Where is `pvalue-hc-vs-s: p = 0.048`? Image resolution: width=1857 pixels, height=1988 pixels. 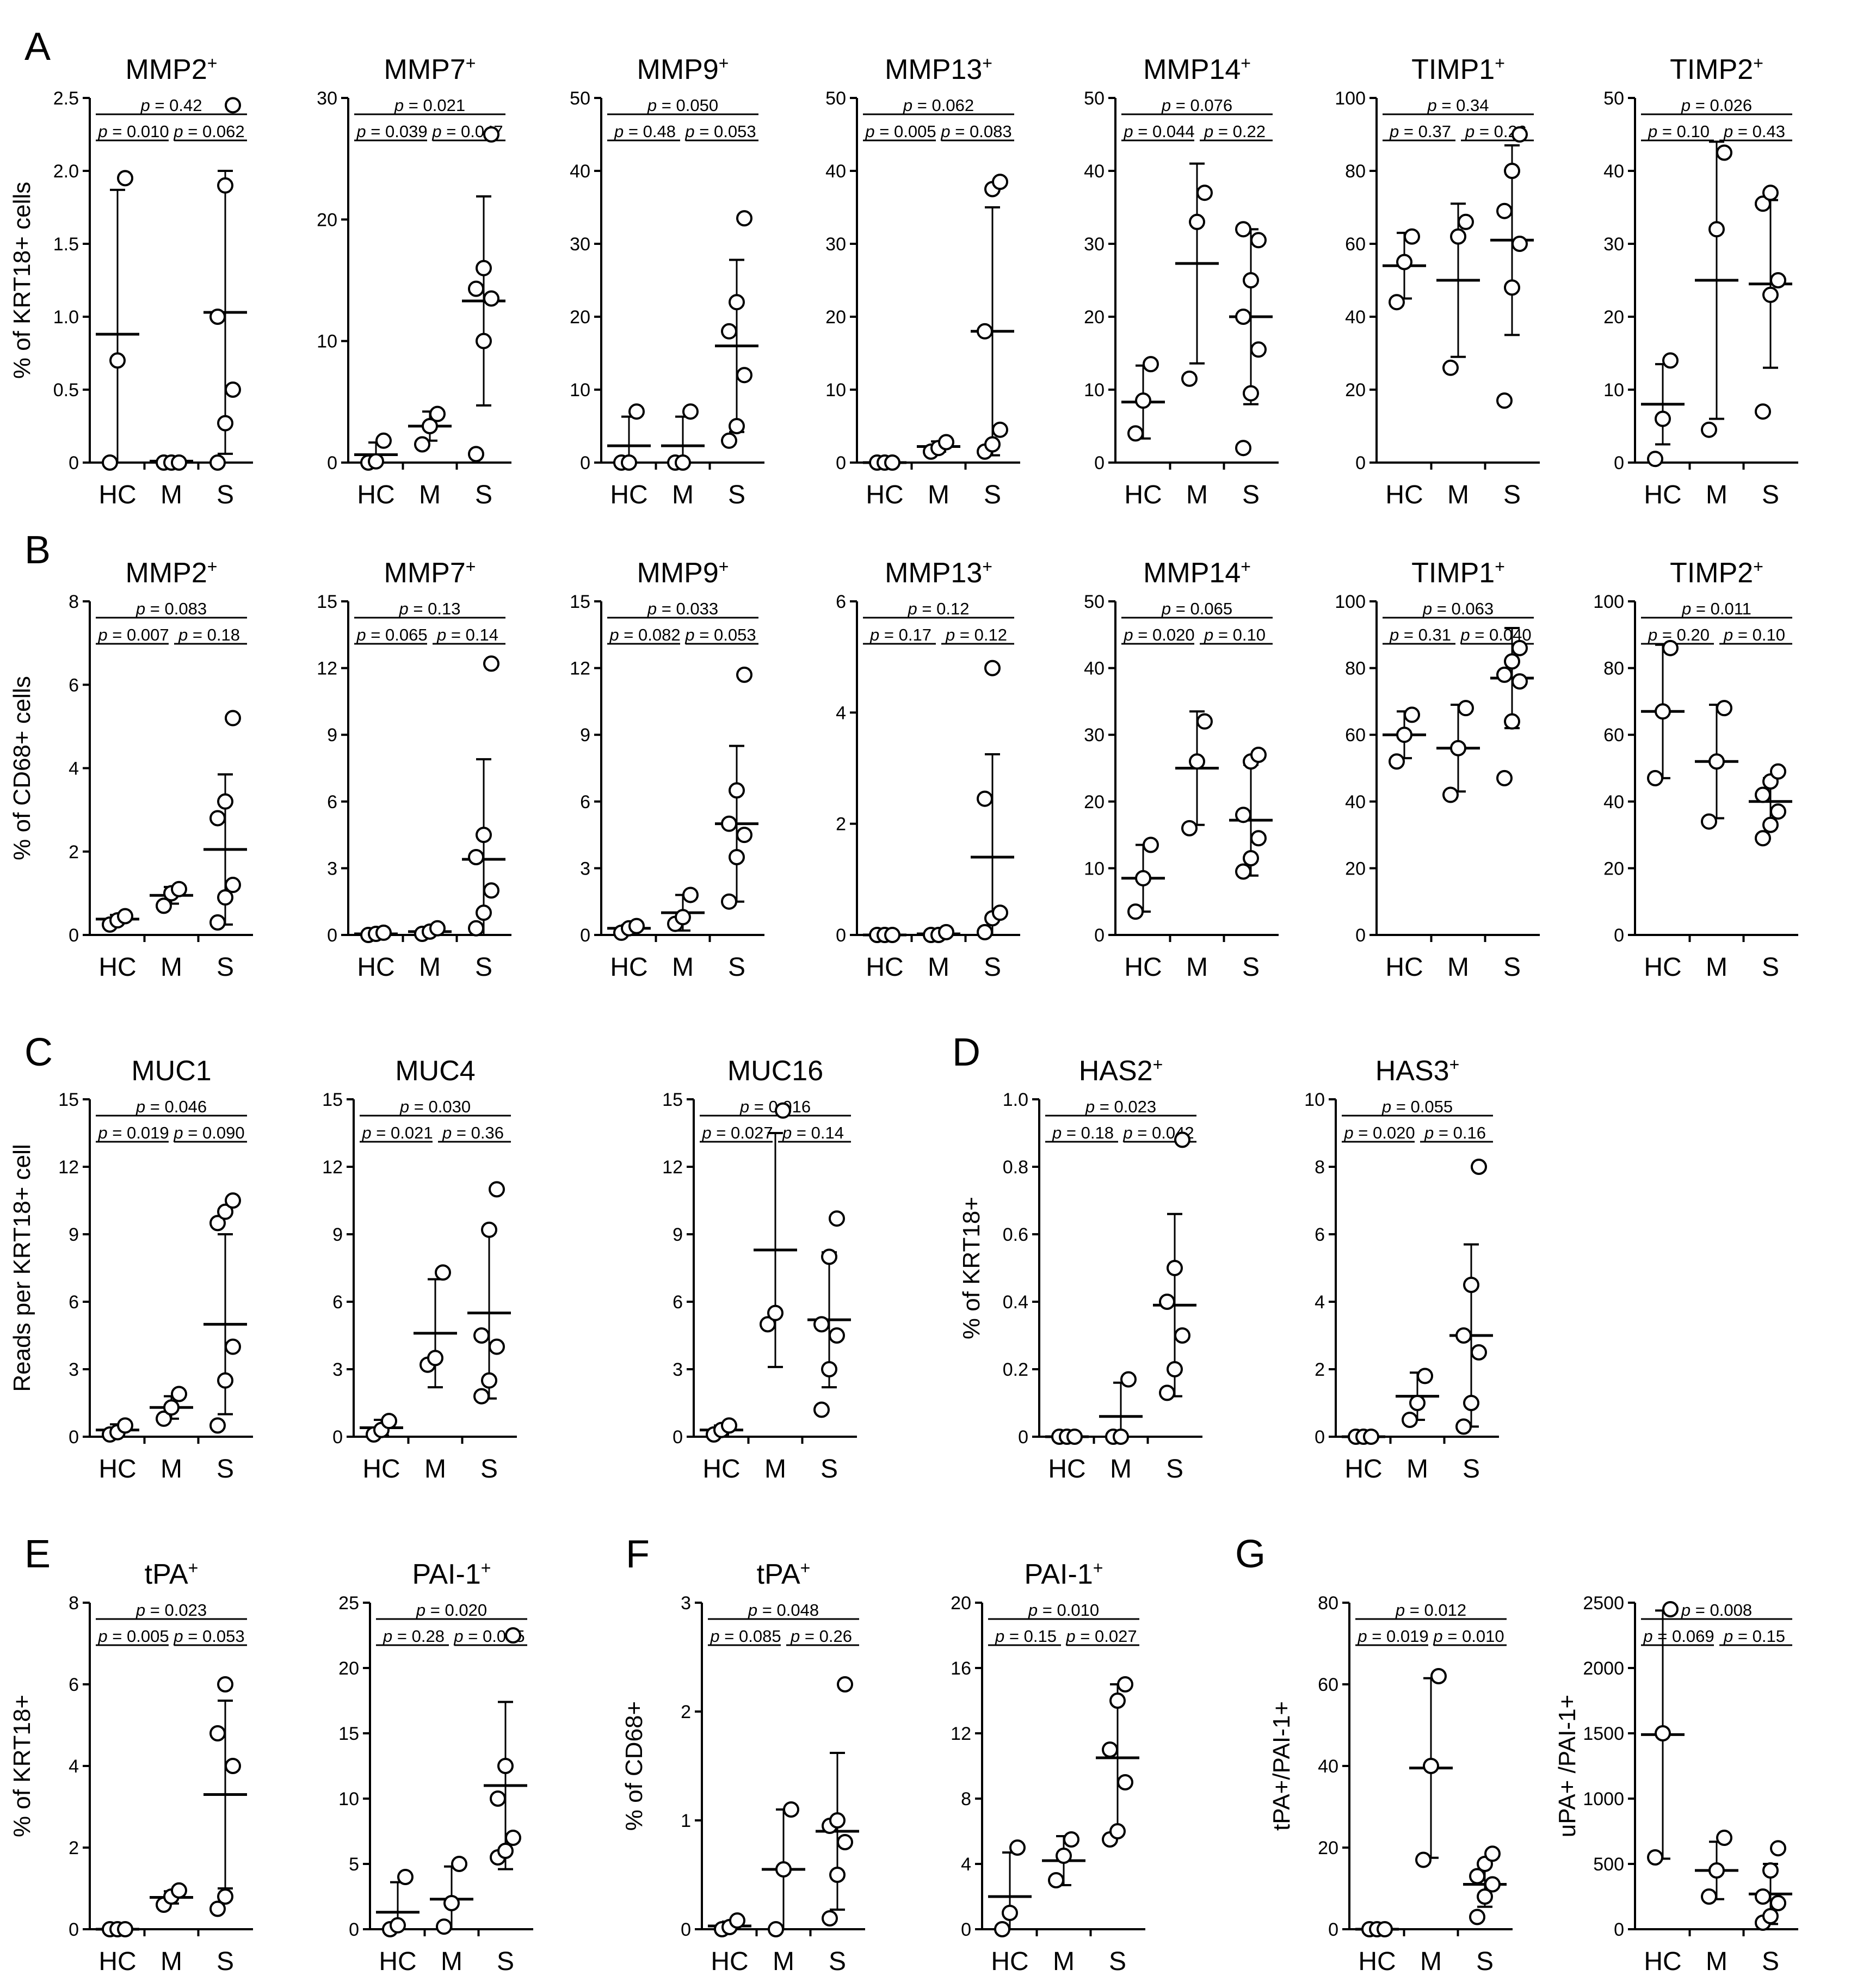
pvalue-hc-vs-s: p = 0.048 is located at coordinates (783, 1611).